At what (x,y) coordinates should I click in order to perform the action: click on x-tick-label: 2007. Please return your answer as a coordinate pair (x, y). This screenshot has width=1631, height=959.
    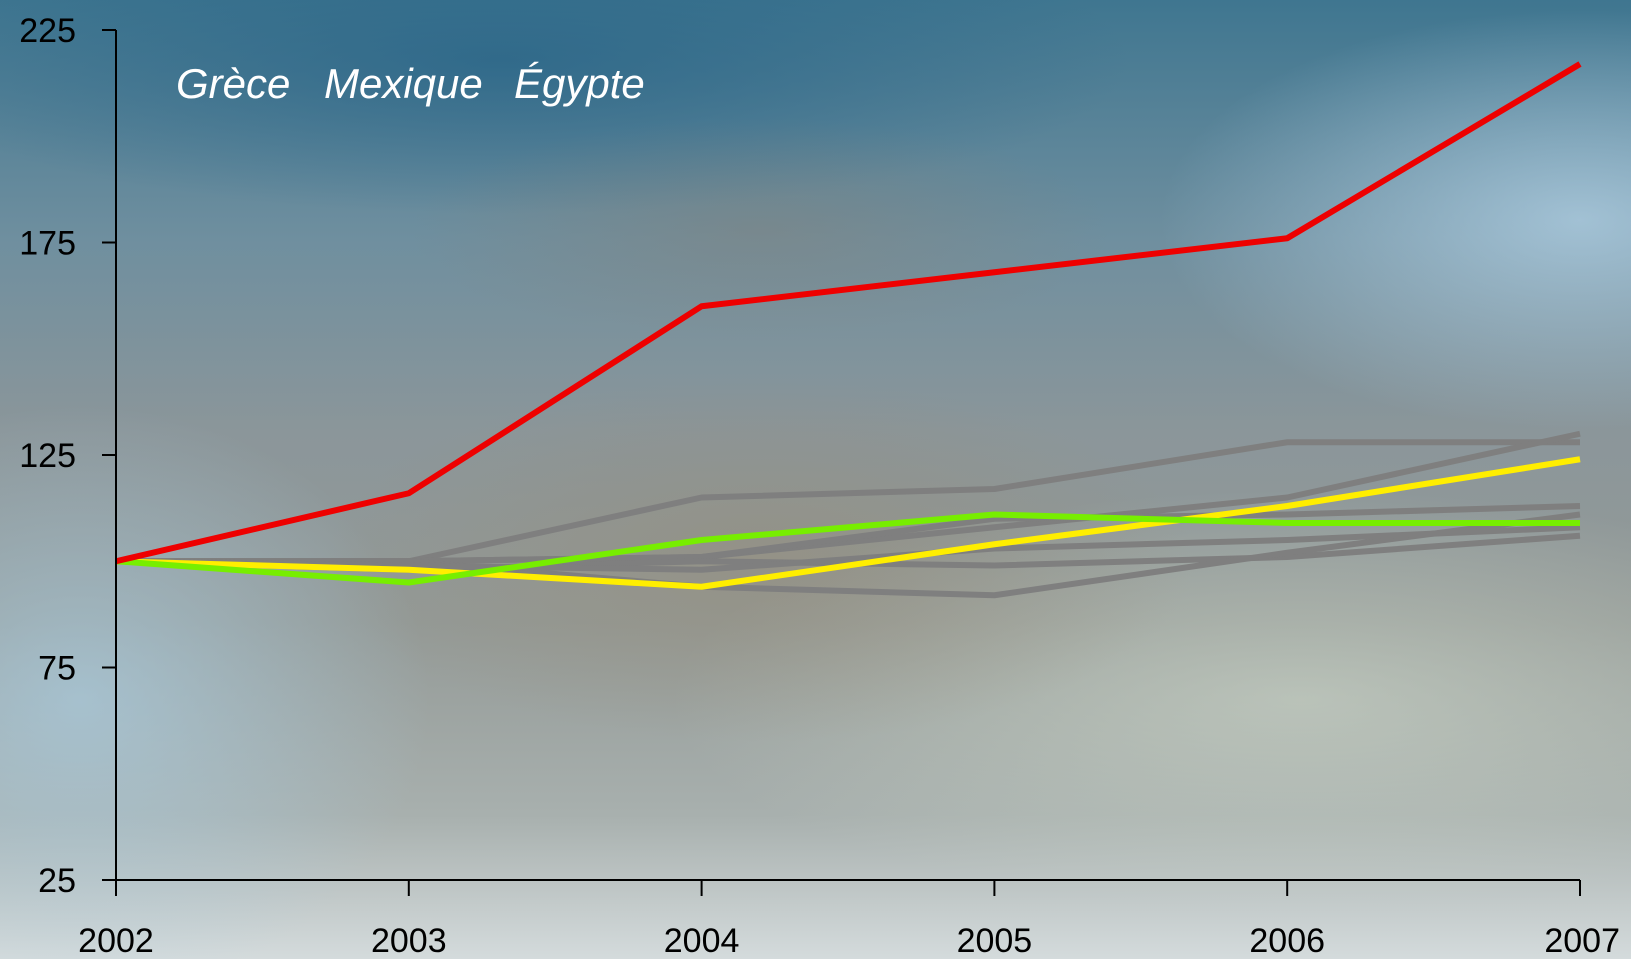
    Looking at the image, I should click on (1582, 940).